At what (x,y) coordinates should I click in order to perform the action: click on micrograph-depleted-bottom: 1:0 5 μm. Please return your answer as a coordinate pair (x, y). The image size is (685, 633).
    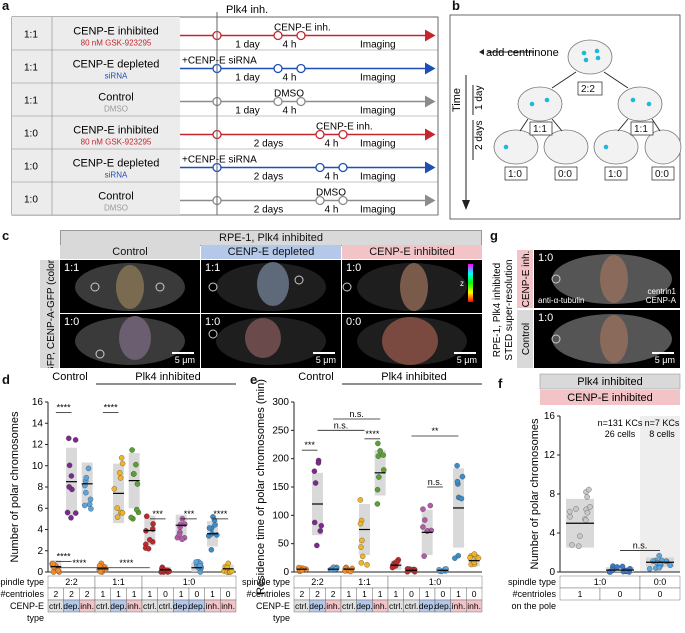
    Looking at the image, I should click on (271, 341).